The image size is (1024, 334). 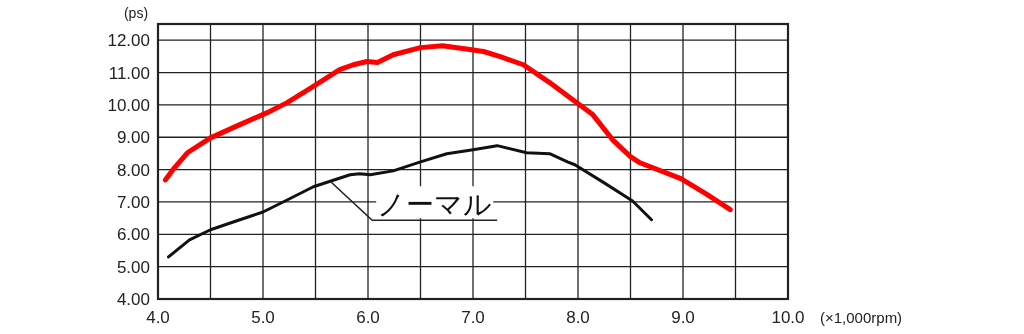 What do you see at coordinates (435, 205) in the screenshot?
I see `annotation: ノーマル` at bounding box center [435, 205].